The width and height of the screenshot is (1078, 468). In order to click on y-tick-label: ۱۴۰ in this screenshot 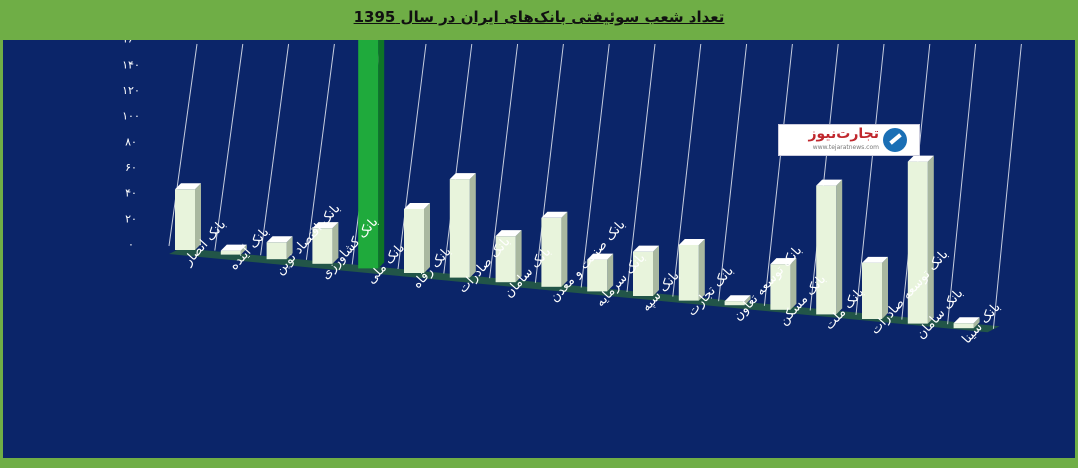, I will do `click(131, 64)`.